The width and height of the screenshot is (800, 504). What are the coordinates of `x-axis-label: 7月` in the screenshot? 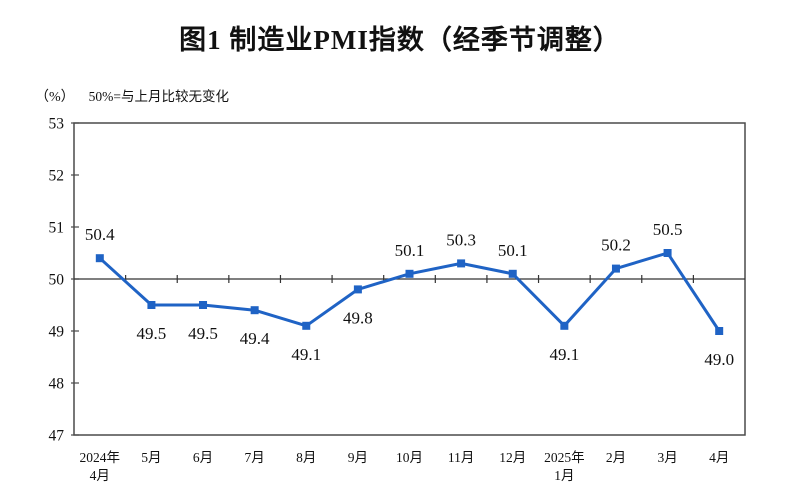 It's located at (255, 457).